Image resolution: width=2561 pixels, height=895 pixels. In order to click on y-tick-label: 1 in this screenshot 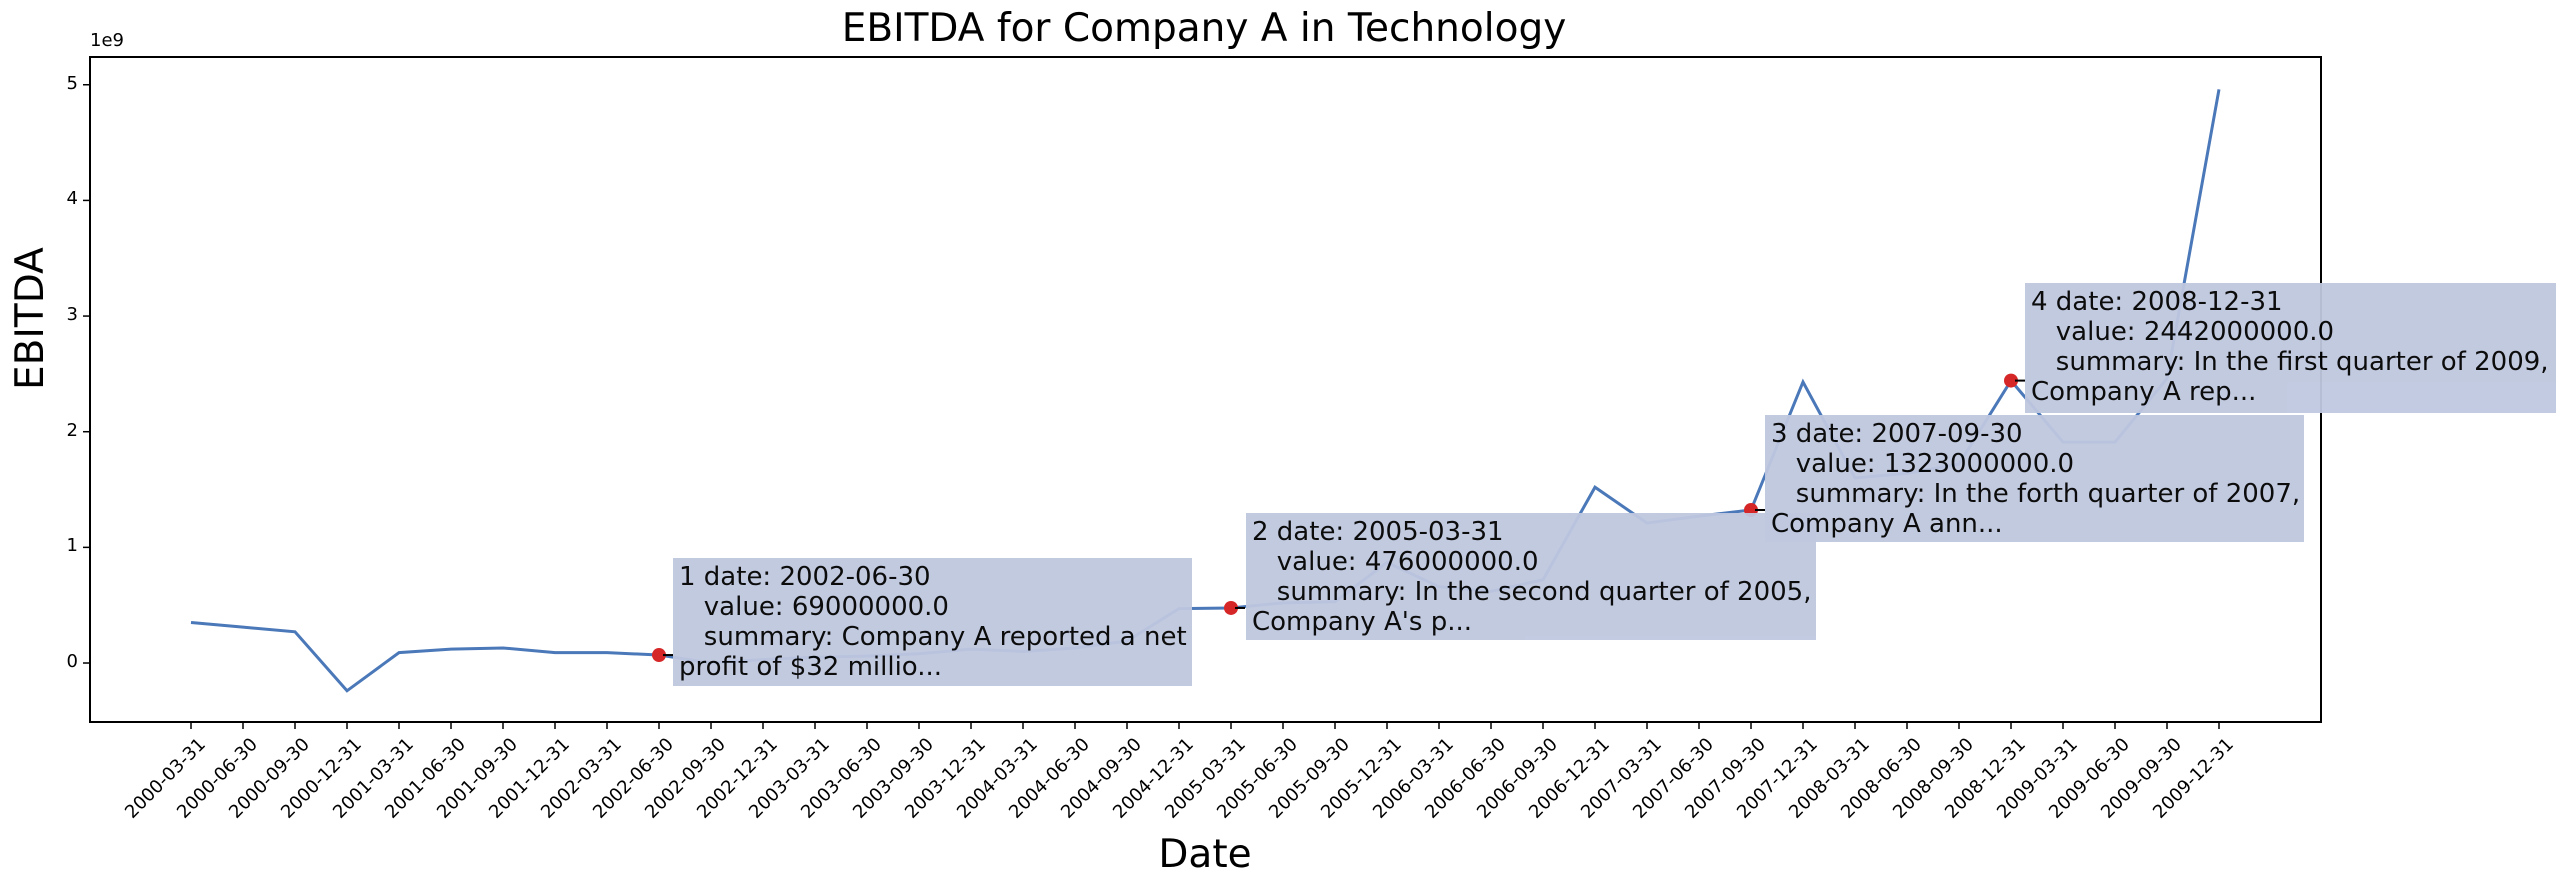, I will do `click(72, 546)`.